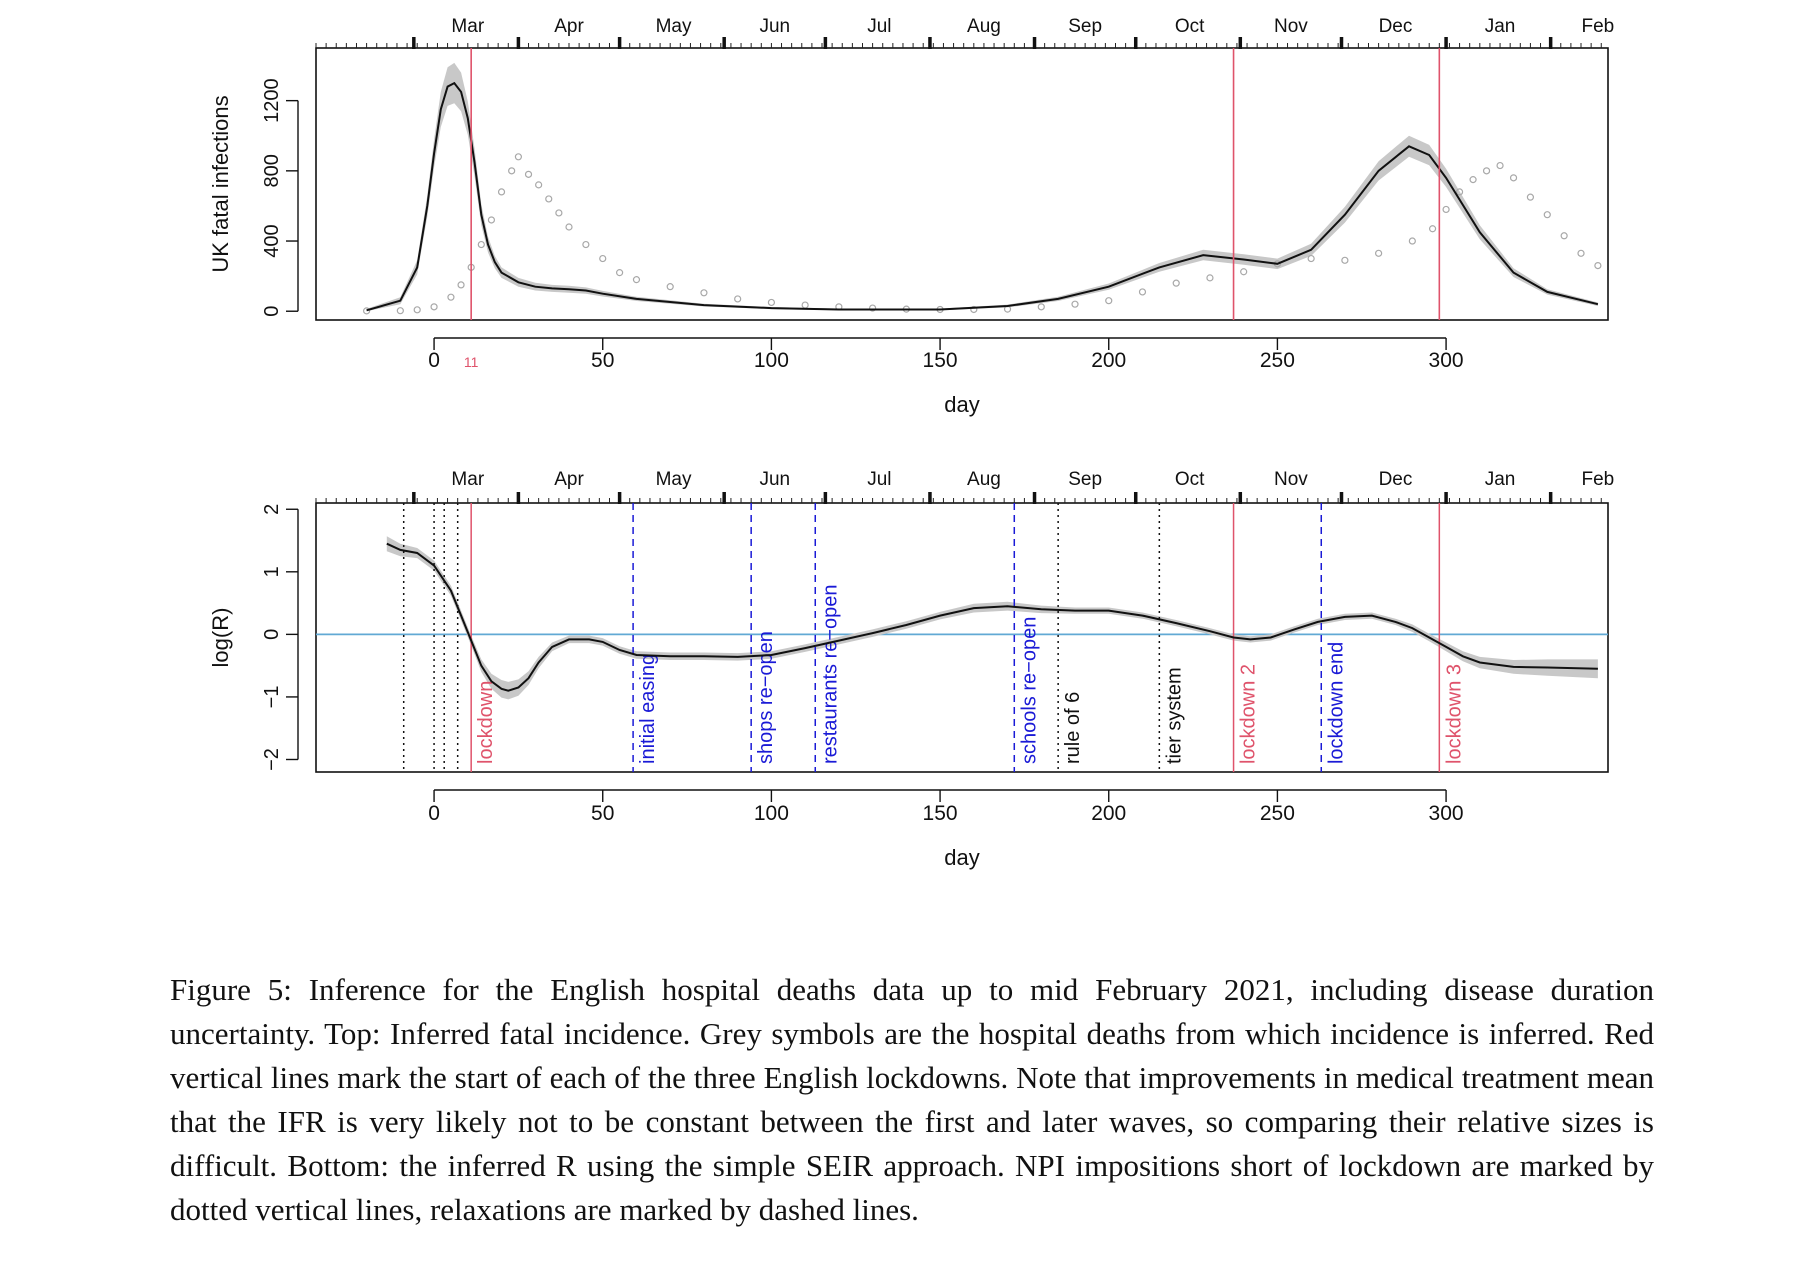 The image size is (1812, 1282). I want to click on month-label-apr: Apr, so click(569, 479).